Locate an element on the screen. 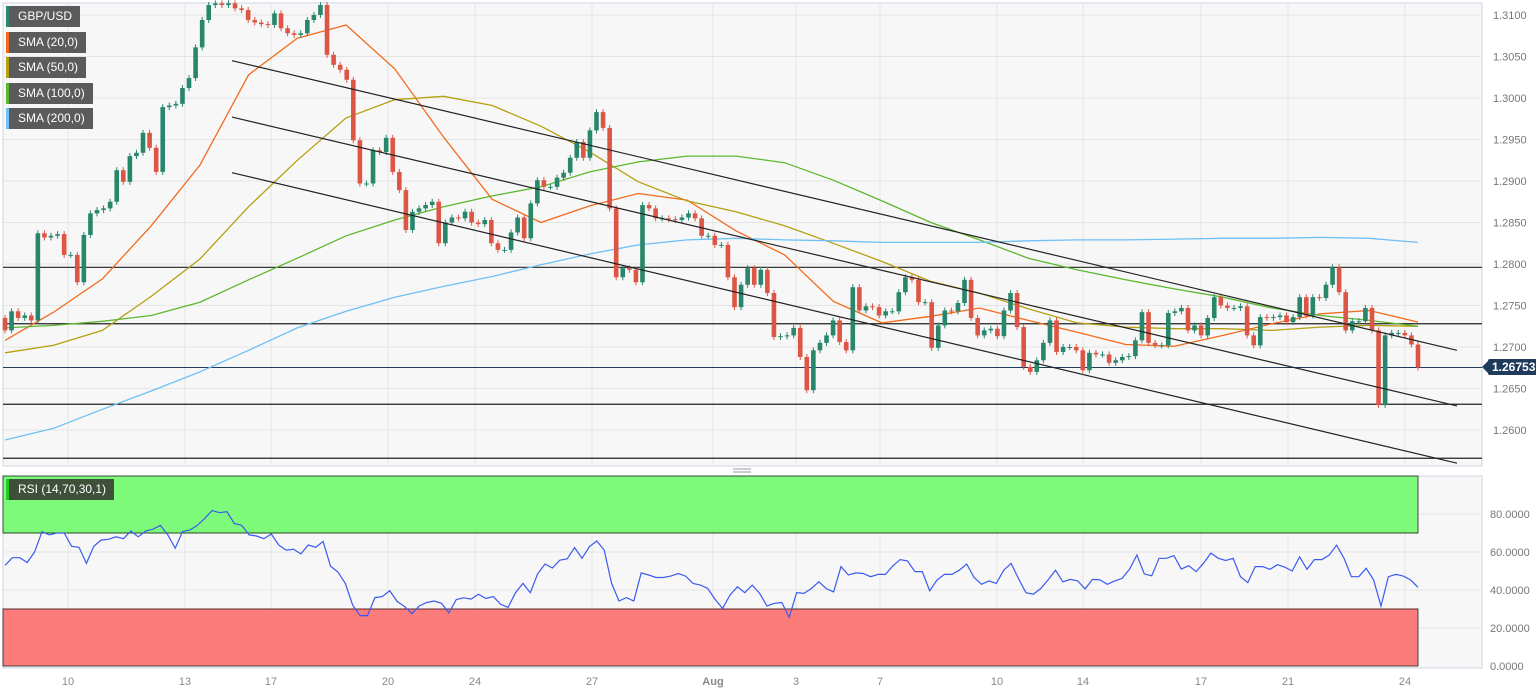 This screenshot has height=698, width=1536. price-tick-label: 1.2950 is located at coordinates (1510, 141).